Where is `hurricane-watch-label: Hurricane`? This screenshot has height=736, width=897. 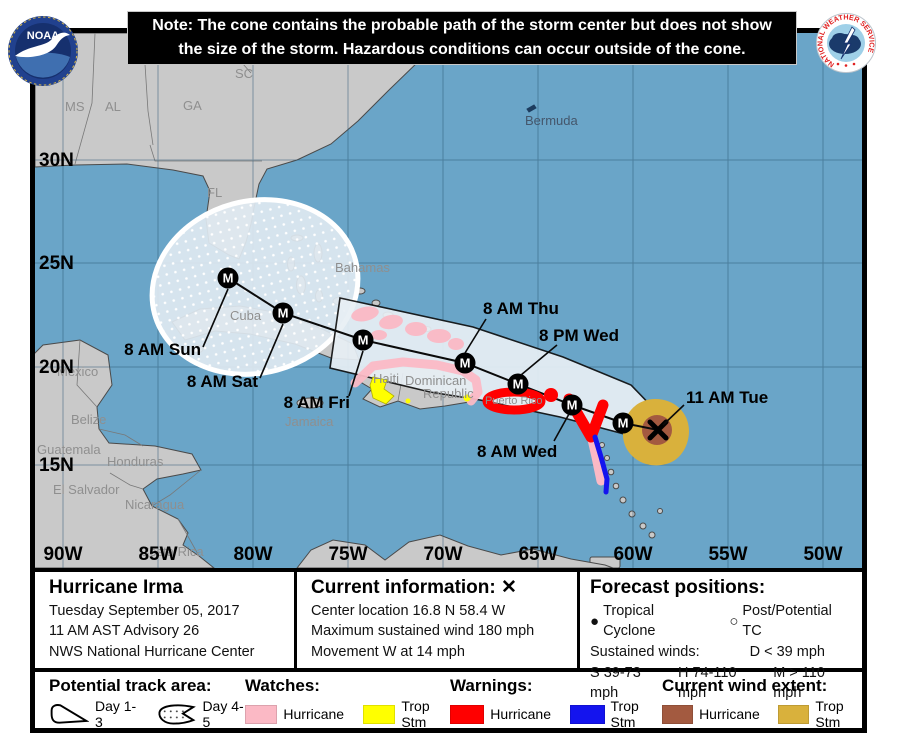
hurricane-watch-label: Hurricane is located at coordinates (314, 714).